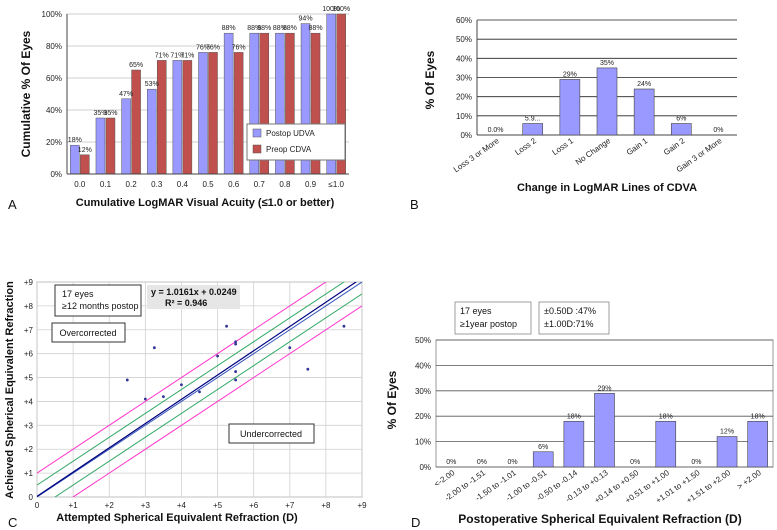 Image resolution: width=777 pixels, height=530 pixels. I want to click on legend-swatch-preop, so click(257, 149).